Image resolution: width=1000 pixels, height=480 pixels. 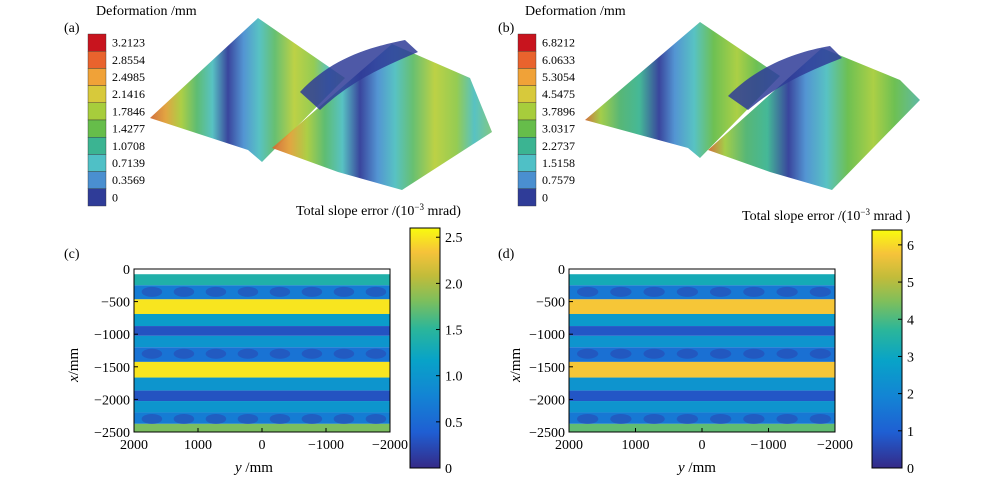 I want to click on y-tick-label: −1500, so click(x=112, y=368).